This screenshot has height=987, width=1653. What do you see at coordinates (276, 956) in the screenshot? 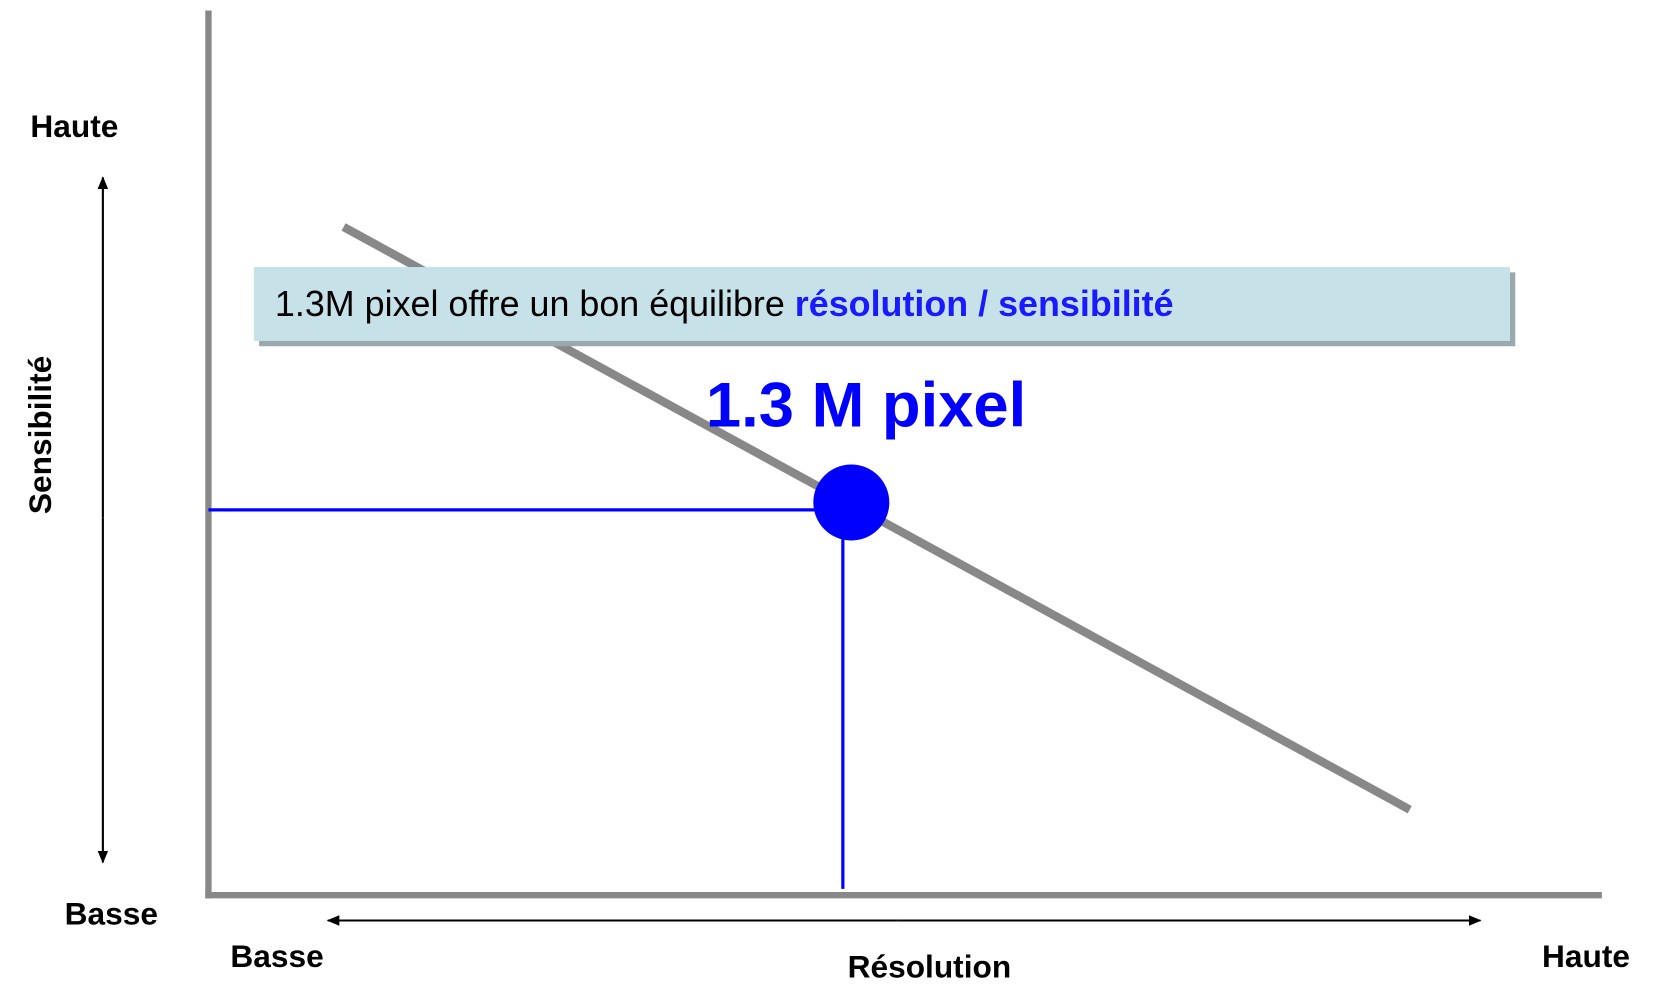
I see `x-left-label: Basse` at bounding box center [276, 956].